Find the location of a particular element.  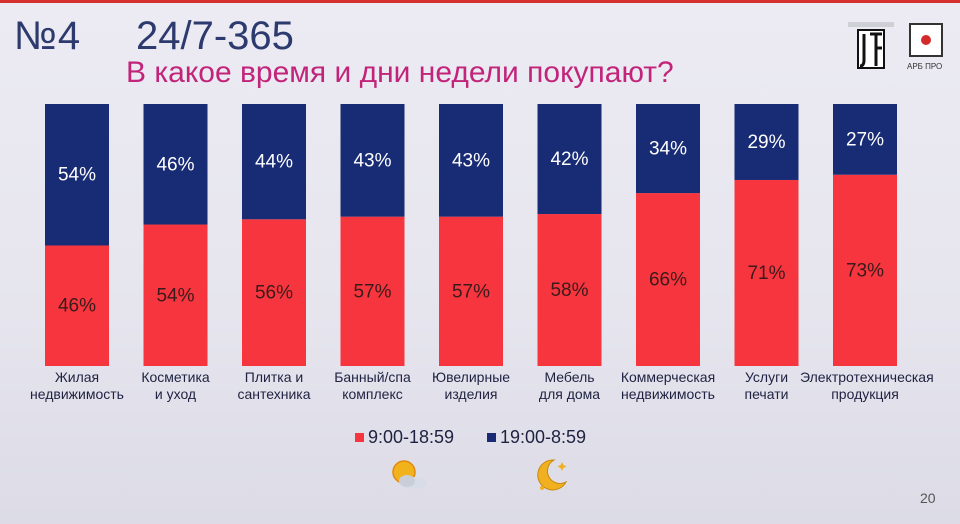

category-label-1: Косметика и уход is located at coordinates (176, 386).